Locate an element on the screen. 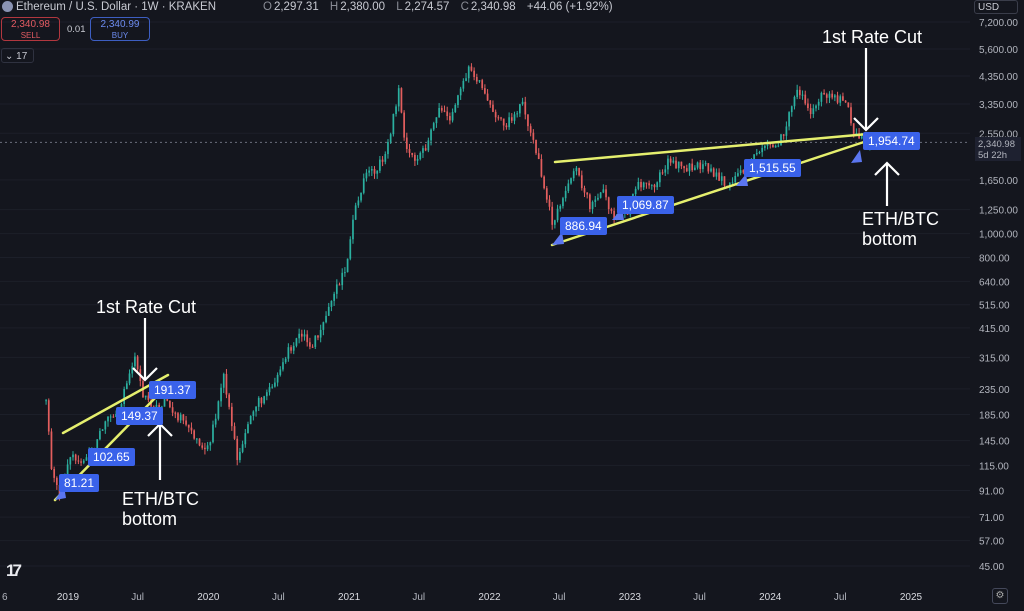 This screenshot has height=611, width=1024. currency-selector: USD is located at coordinates (996, 7).